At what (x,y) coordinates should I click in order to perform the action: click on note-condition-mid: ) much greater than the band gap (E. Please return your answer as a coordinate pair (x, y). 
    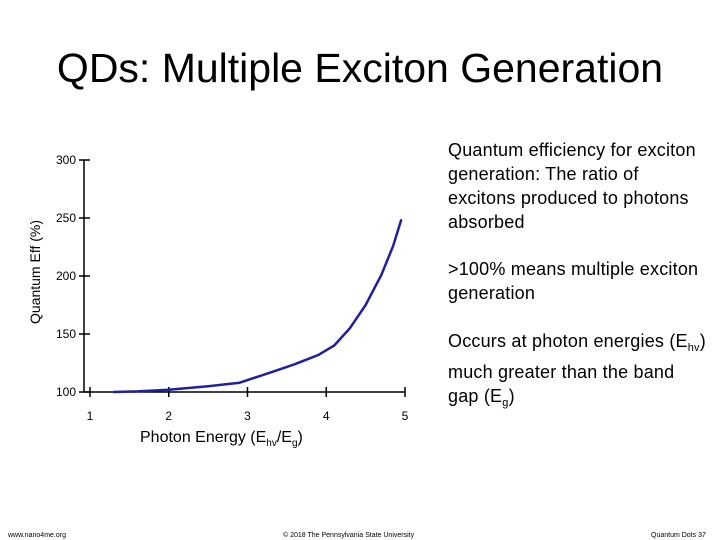
    Looking at the image, I should click on (577, 368).